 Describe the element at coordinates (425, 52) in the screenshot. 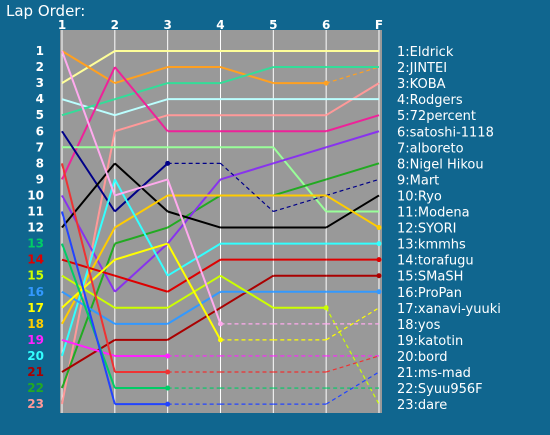

I see `final-order-label: 1:Eldrick` at that location.